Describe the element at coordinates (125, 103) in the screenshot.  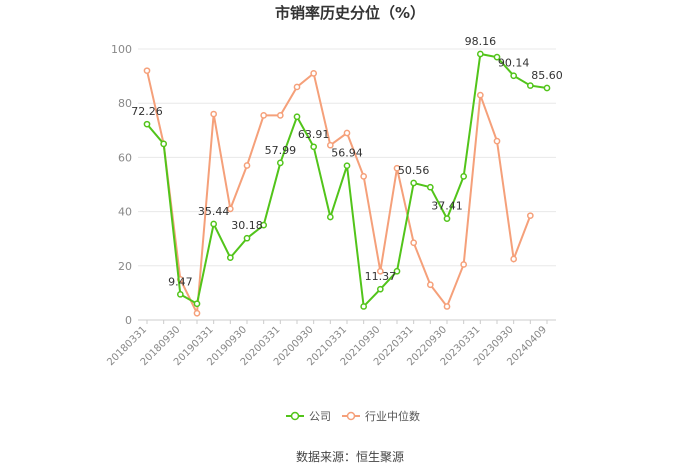
I see `y-tick-label: 80` at that location.